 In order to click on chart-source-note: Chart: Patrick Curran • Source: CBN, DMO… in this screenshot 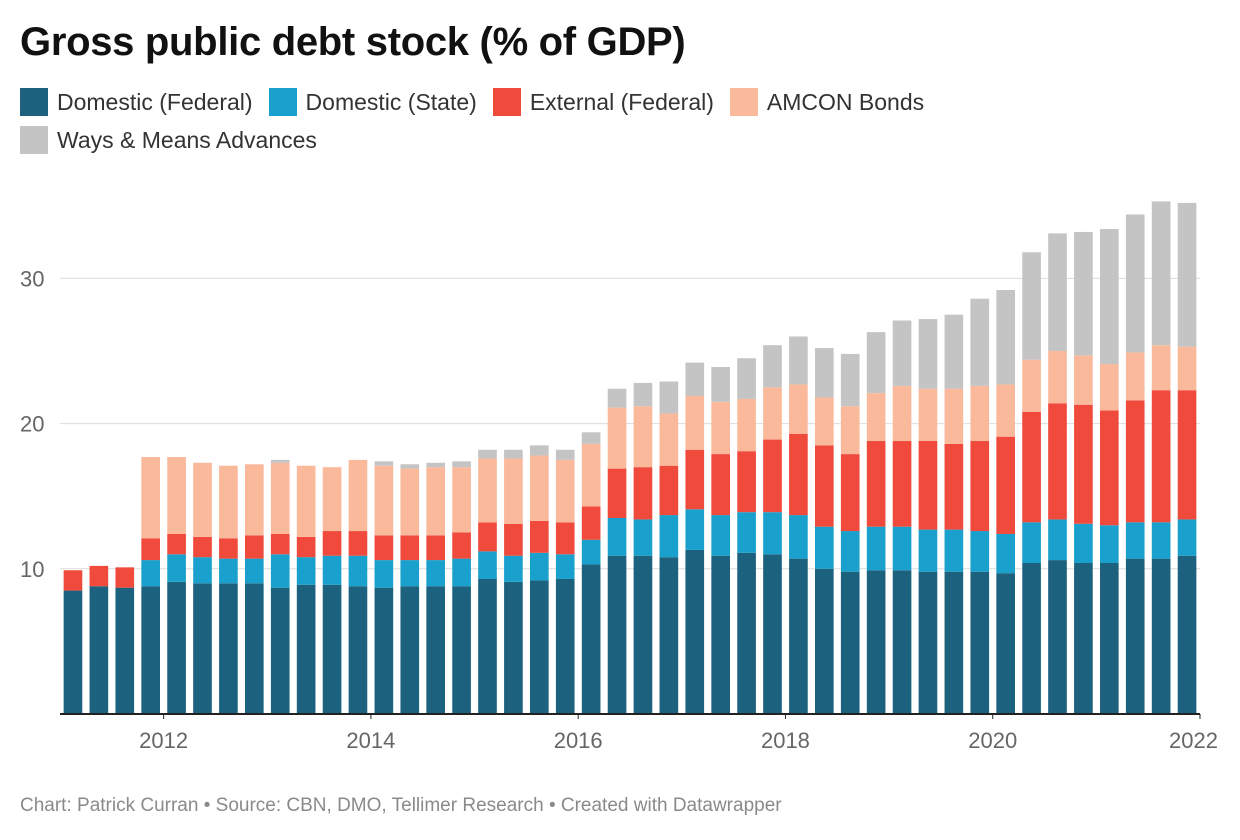, I will do `click(401, 805)`.